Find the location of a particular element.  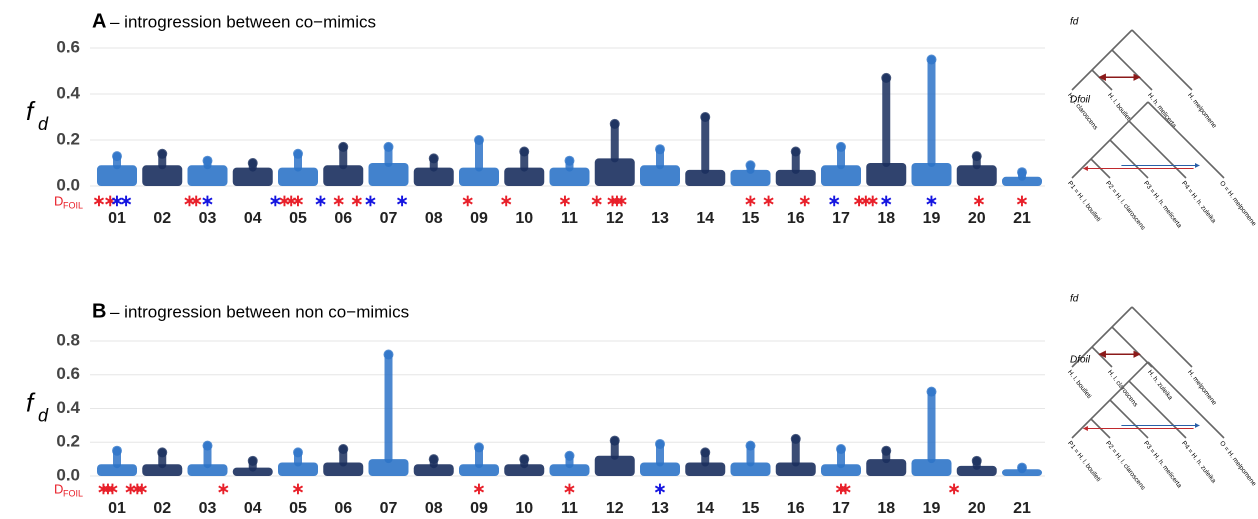

x-tick-label: 05 is located at coordinates (298, 508).